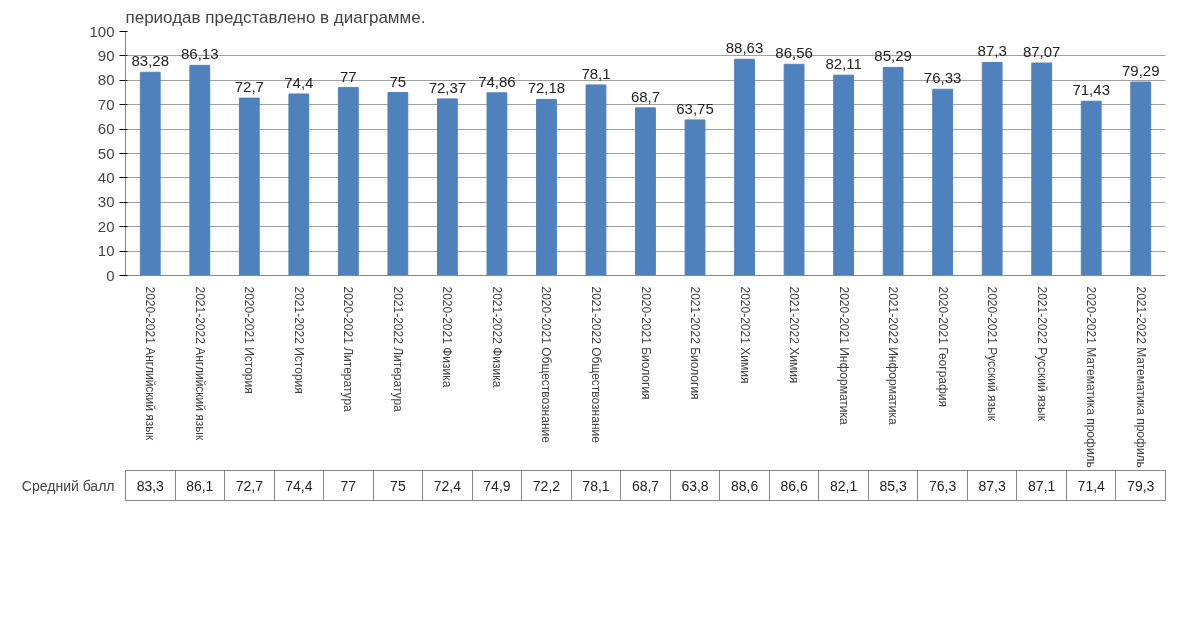 The width and height of the screenshot is (1198, 641). Describe the element at coordinates (249, 340) in the screenshot. I see `x-tick-label: 2020-2021 История` at that location.